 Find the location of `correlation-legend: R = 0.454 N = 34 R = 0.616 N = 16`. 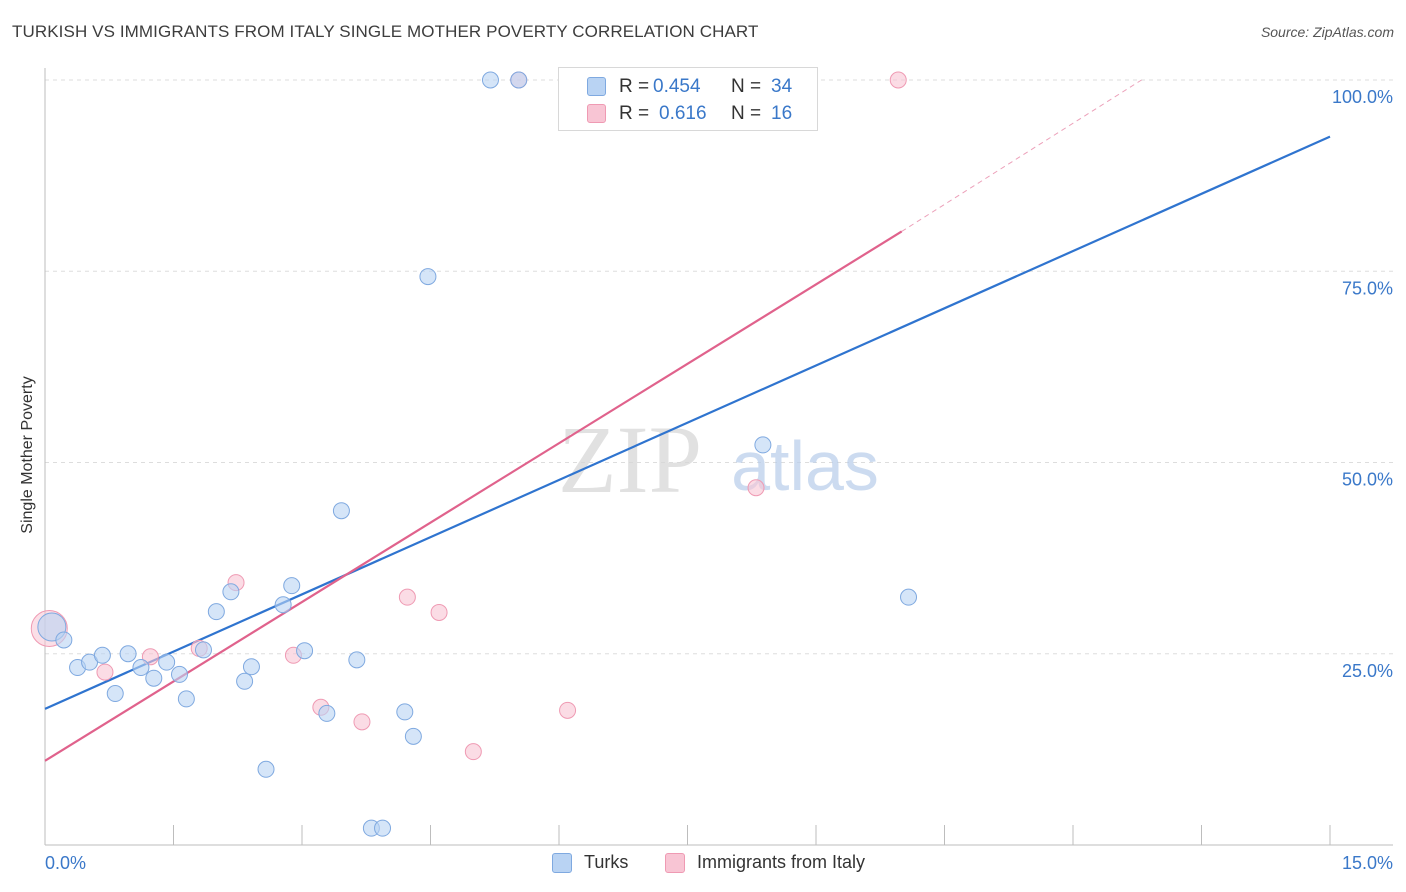

correlation-legend: R = 0.454 N = 34 R = 0.616 N = 16 is located at coordinates (688, 99).